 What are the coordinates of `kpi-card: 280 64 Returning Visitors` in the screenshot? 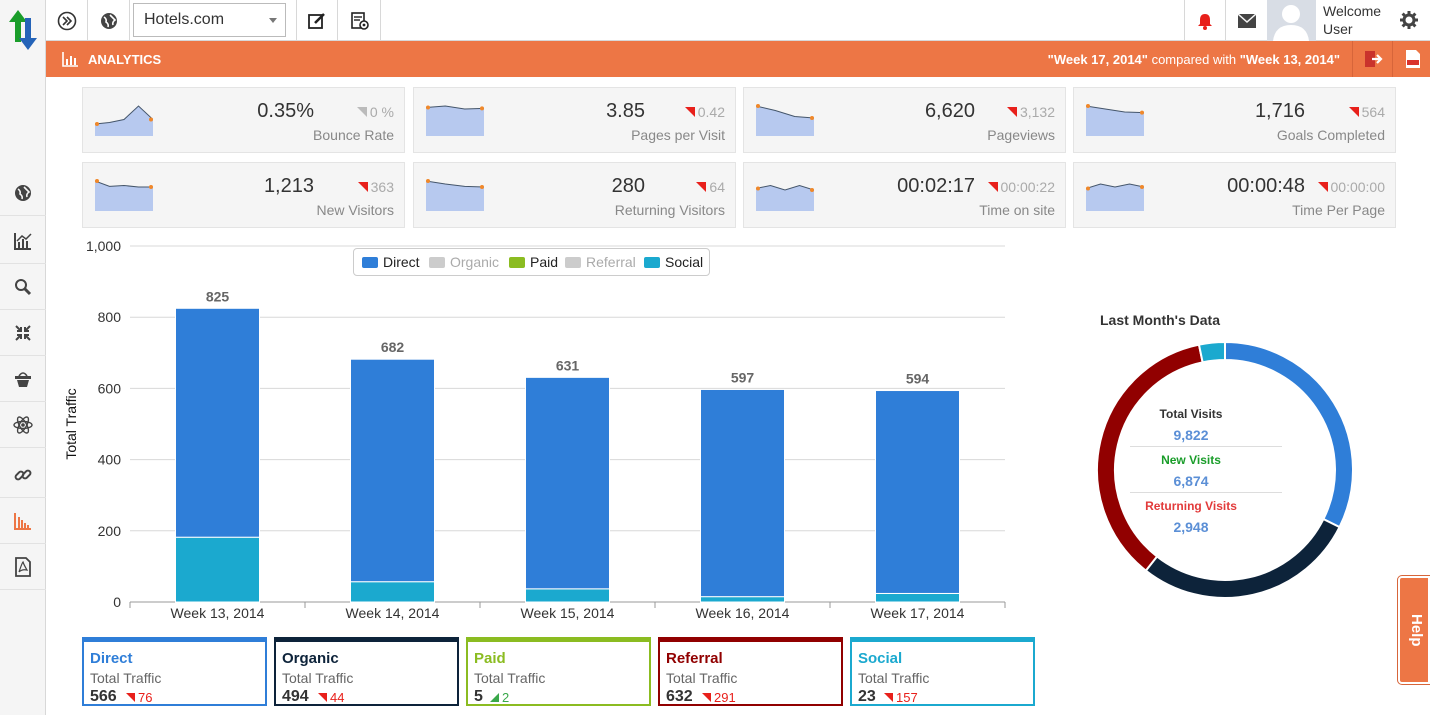 It's located at (574, 195).